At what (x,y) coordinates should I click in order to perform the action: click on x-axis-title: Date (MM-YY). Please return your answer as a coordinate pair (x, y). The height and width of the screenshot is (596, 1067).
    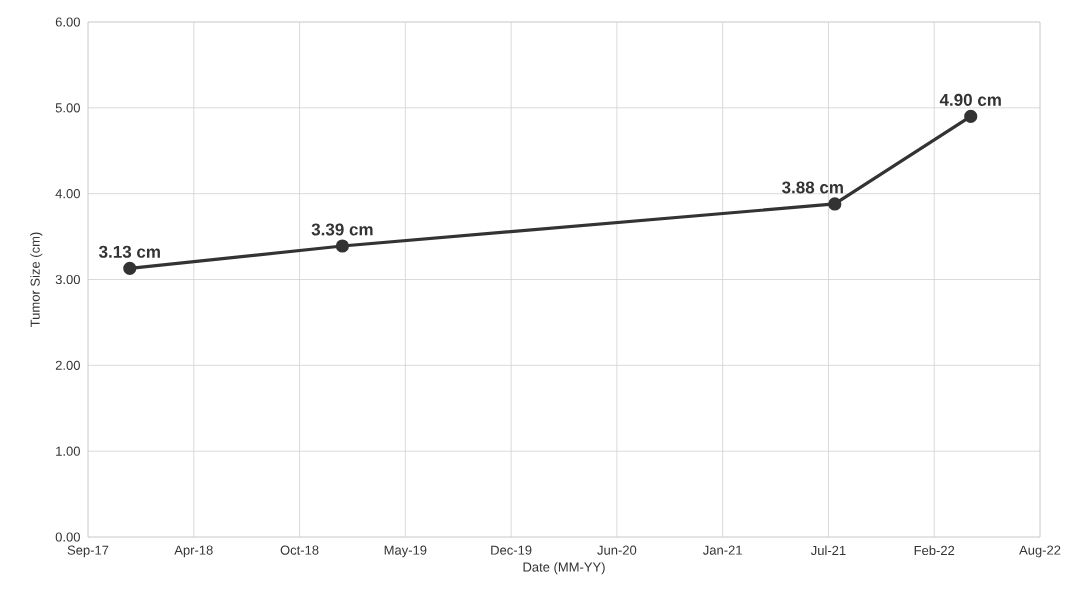
    Looking at the image, I should click on (564, 568).